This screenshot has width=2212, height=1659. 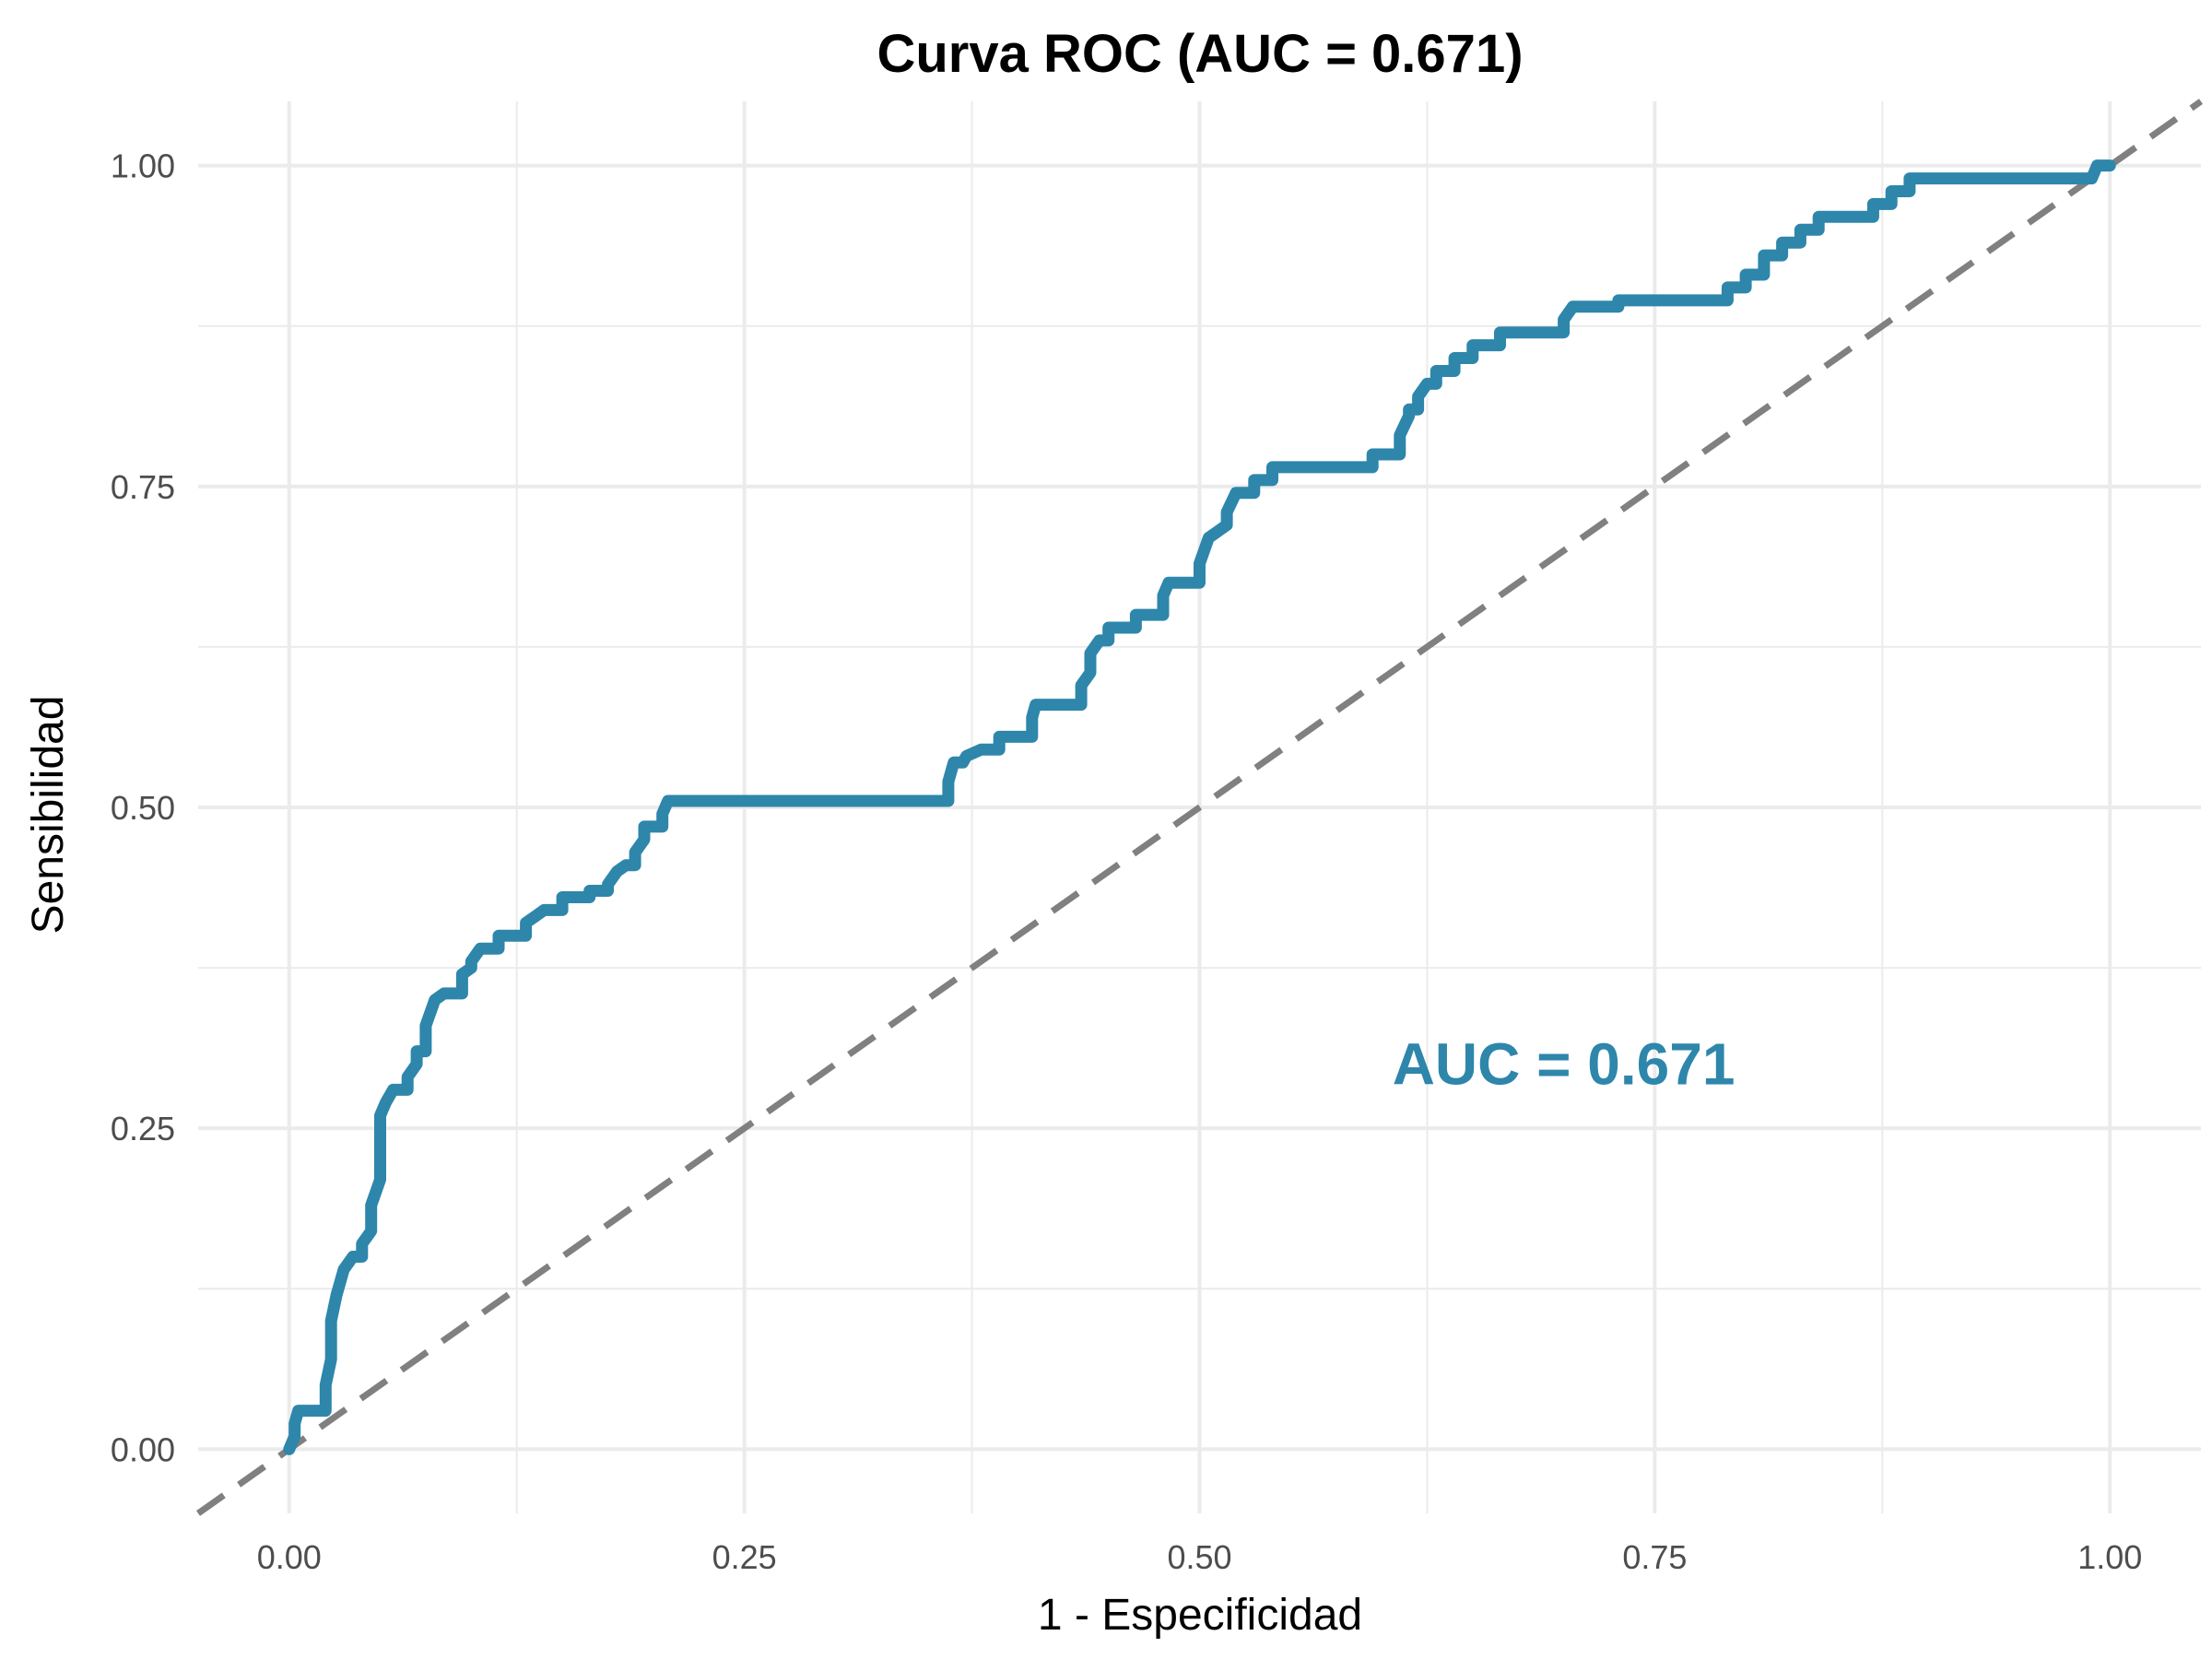 I want to click on chart-title: Curva ROC (AUC = 0.671), so click(x=1200, y=54).